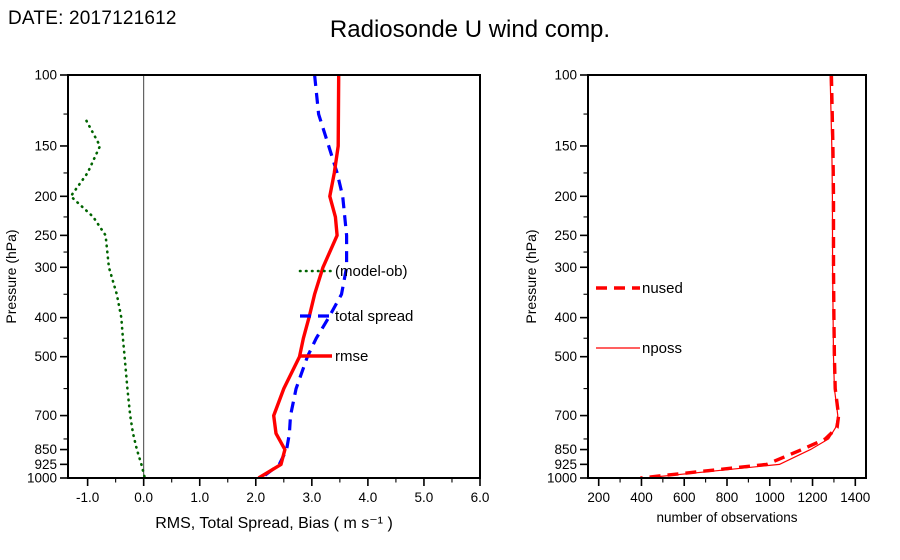 The width and height of the screenshot is (900, 560). Describe the element at coordinates (726, 517) in the screenshot. I see `x-axis-label: number of observations` at that location.